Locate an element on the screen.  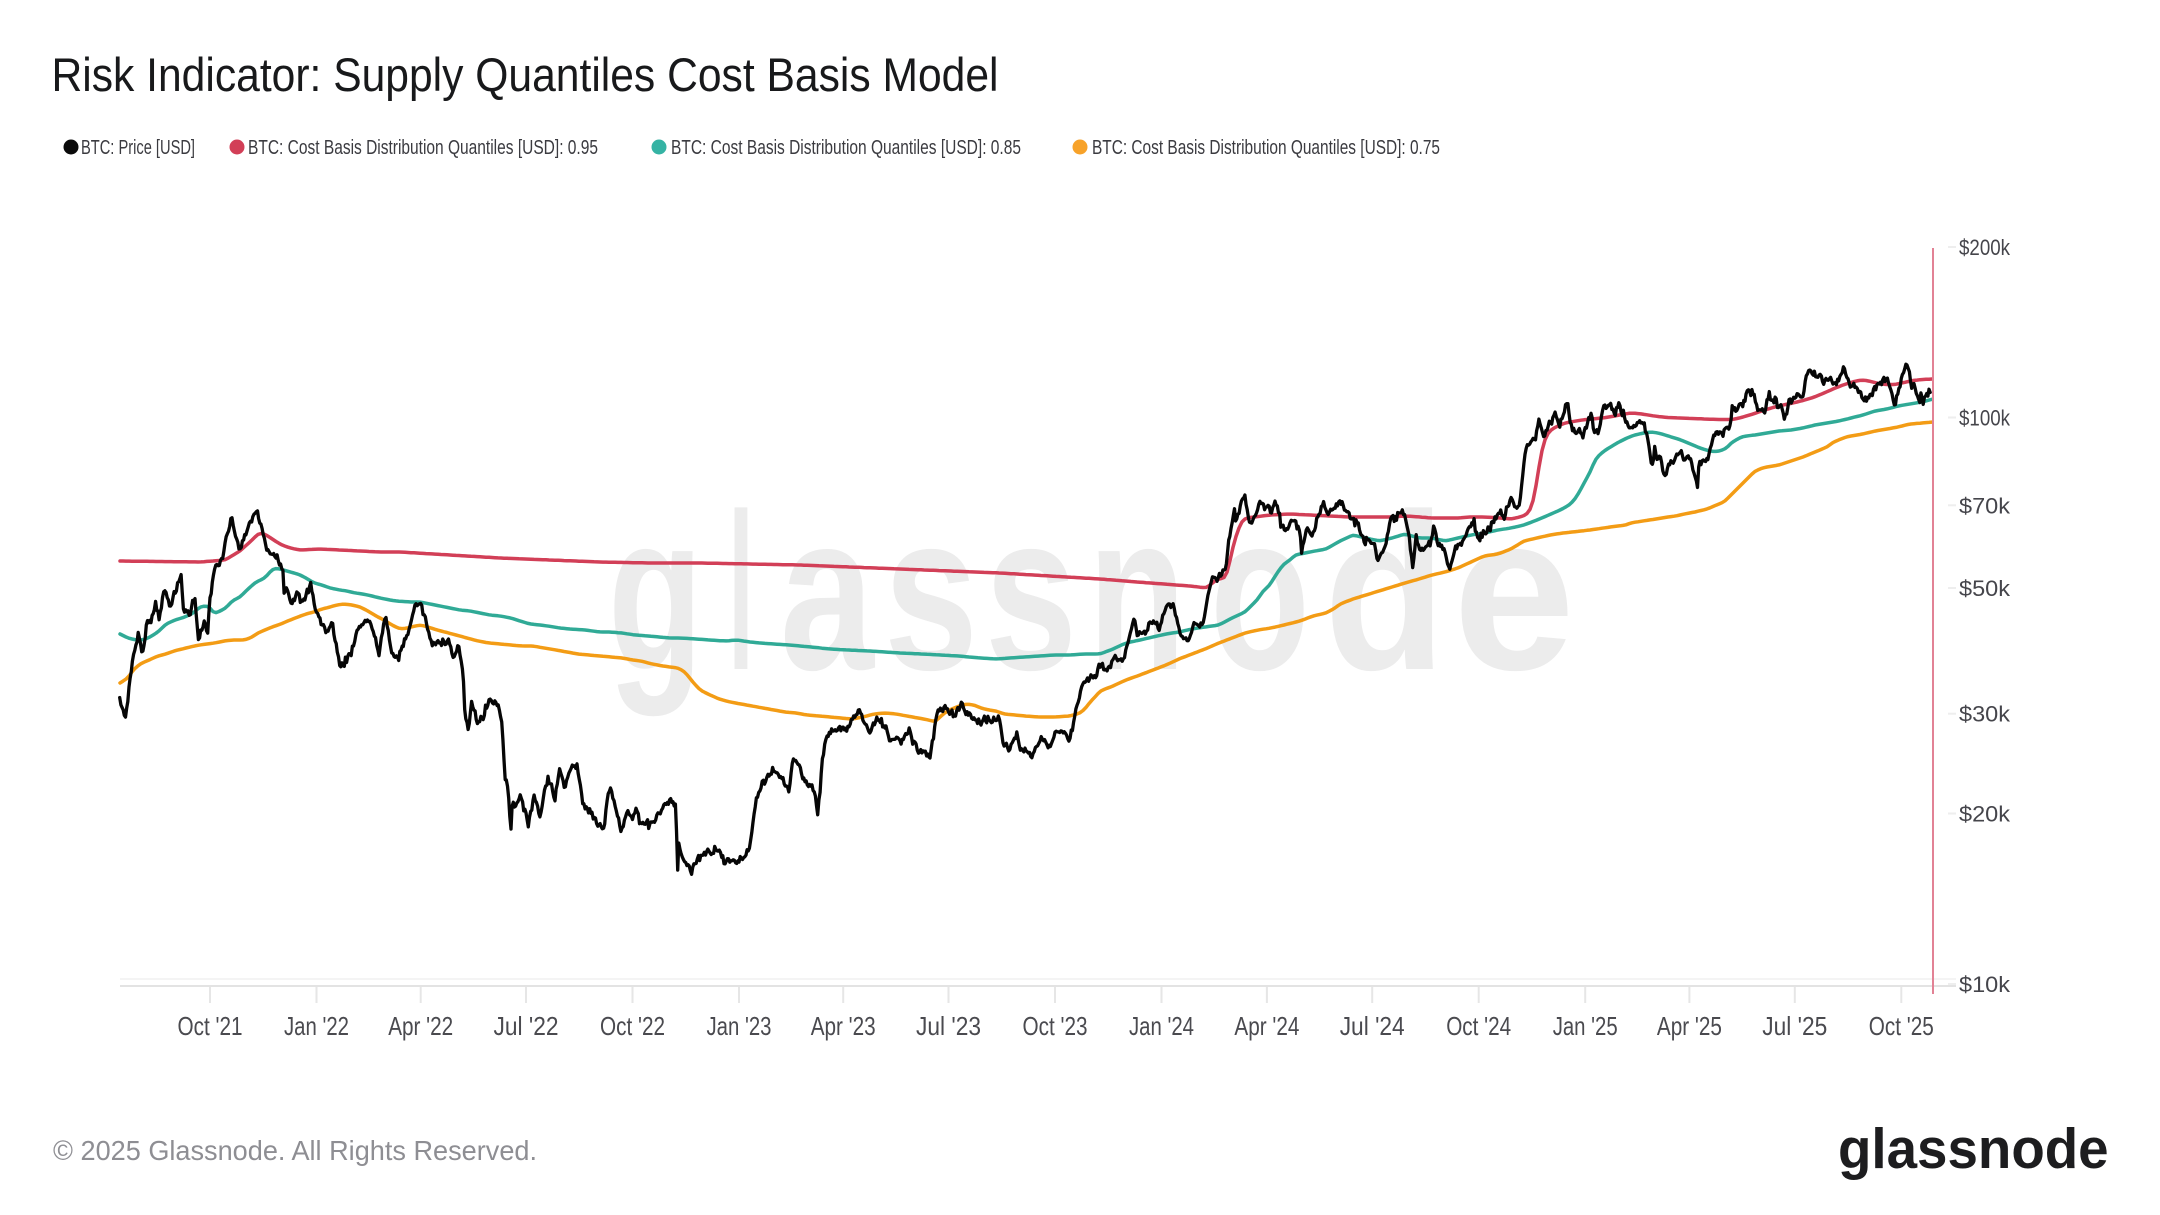
svg-text: g is located at coordinates (655, 592).